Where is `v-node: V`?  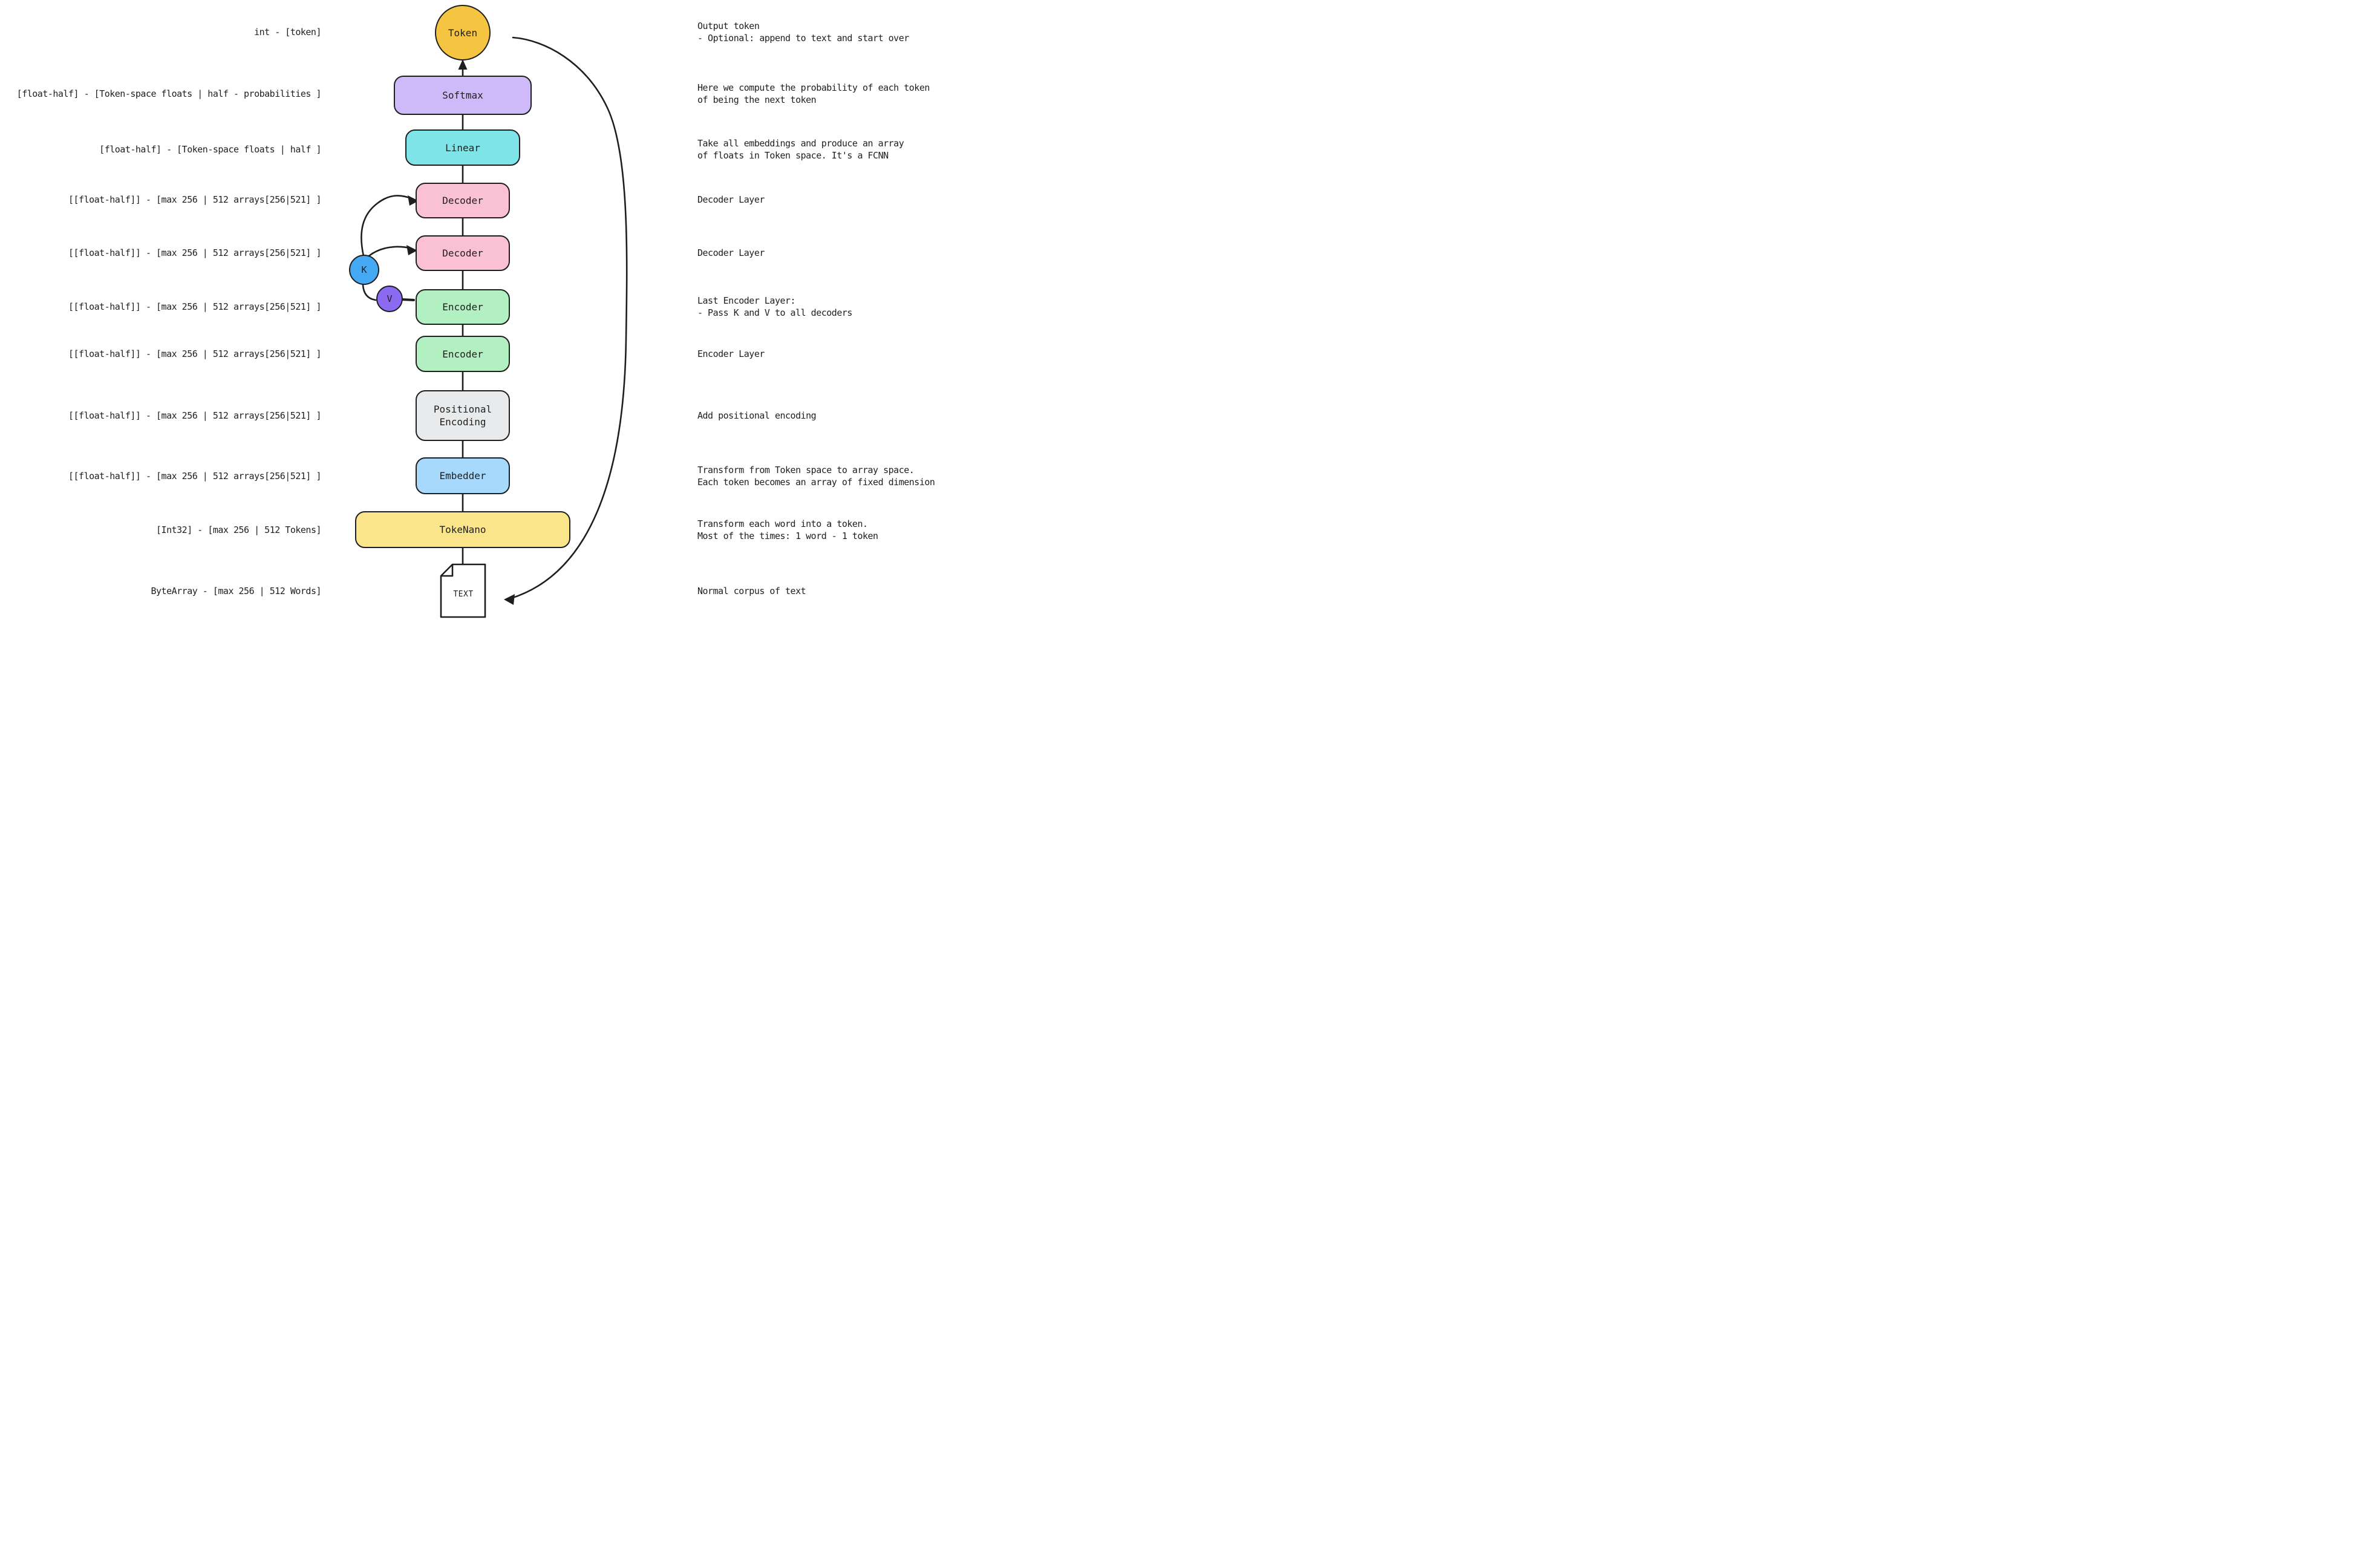 v-node: V is located at coordinates (389, 299).